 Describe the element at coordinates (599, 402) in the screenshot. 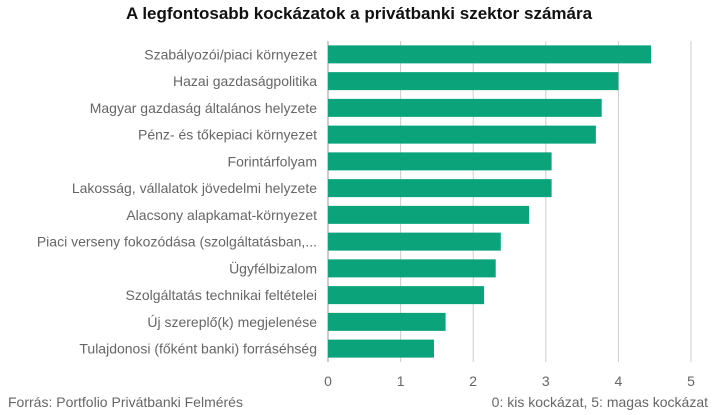

I see `scale-note: 0: kis kockázat, 5: magas kockázat` at that location.